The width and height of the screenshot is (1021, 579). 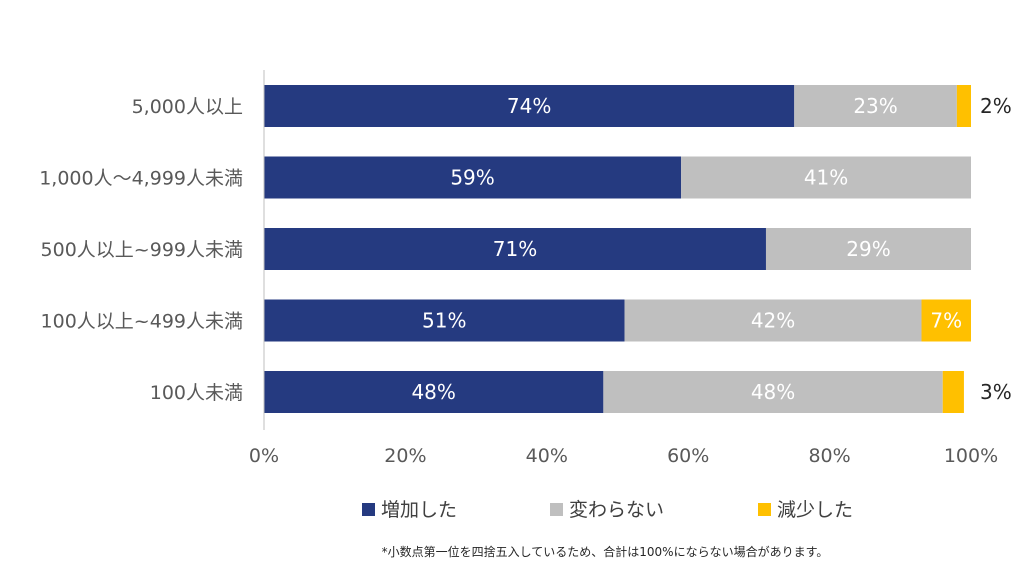 I want to click on x-tick-label: 100%, so click(x=971, y=456).